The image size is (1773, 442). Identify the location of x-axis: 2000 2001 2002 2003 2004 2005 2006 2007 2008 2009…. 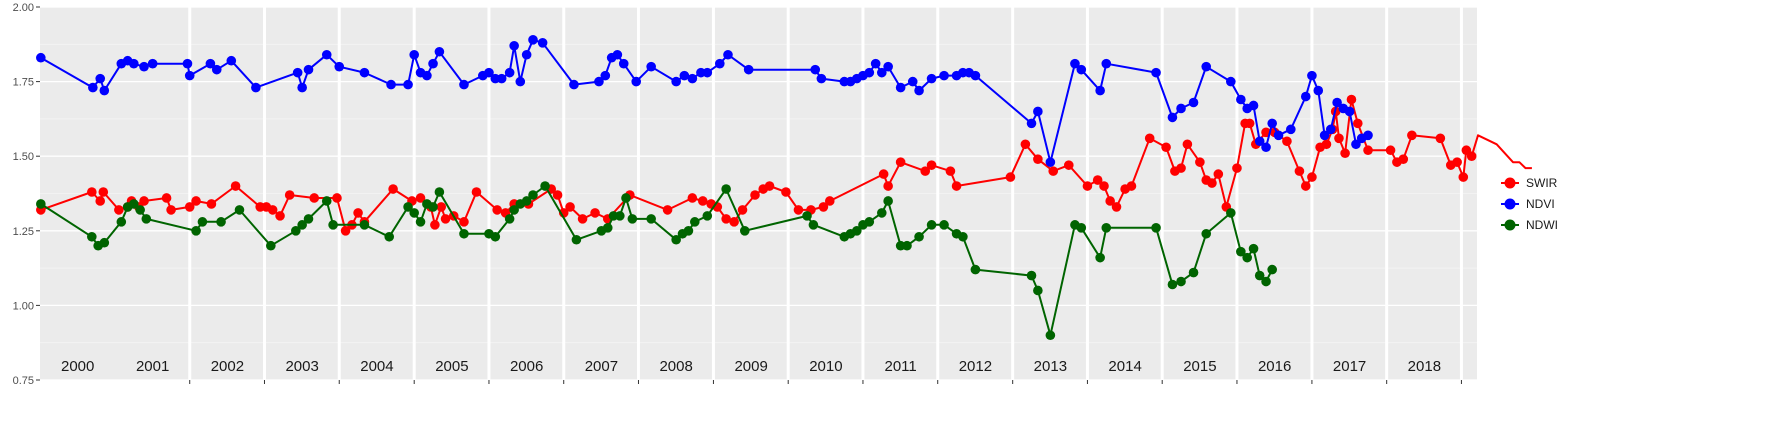
(761, 371).